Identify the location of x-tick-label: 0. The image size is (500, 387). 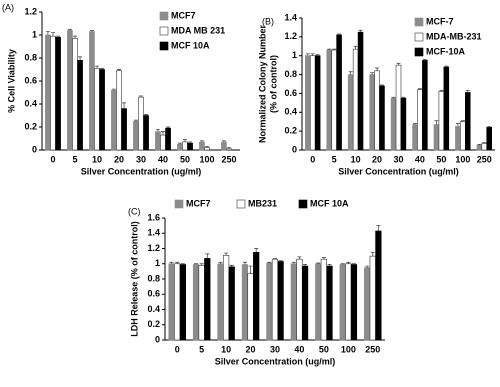
(312, 159).